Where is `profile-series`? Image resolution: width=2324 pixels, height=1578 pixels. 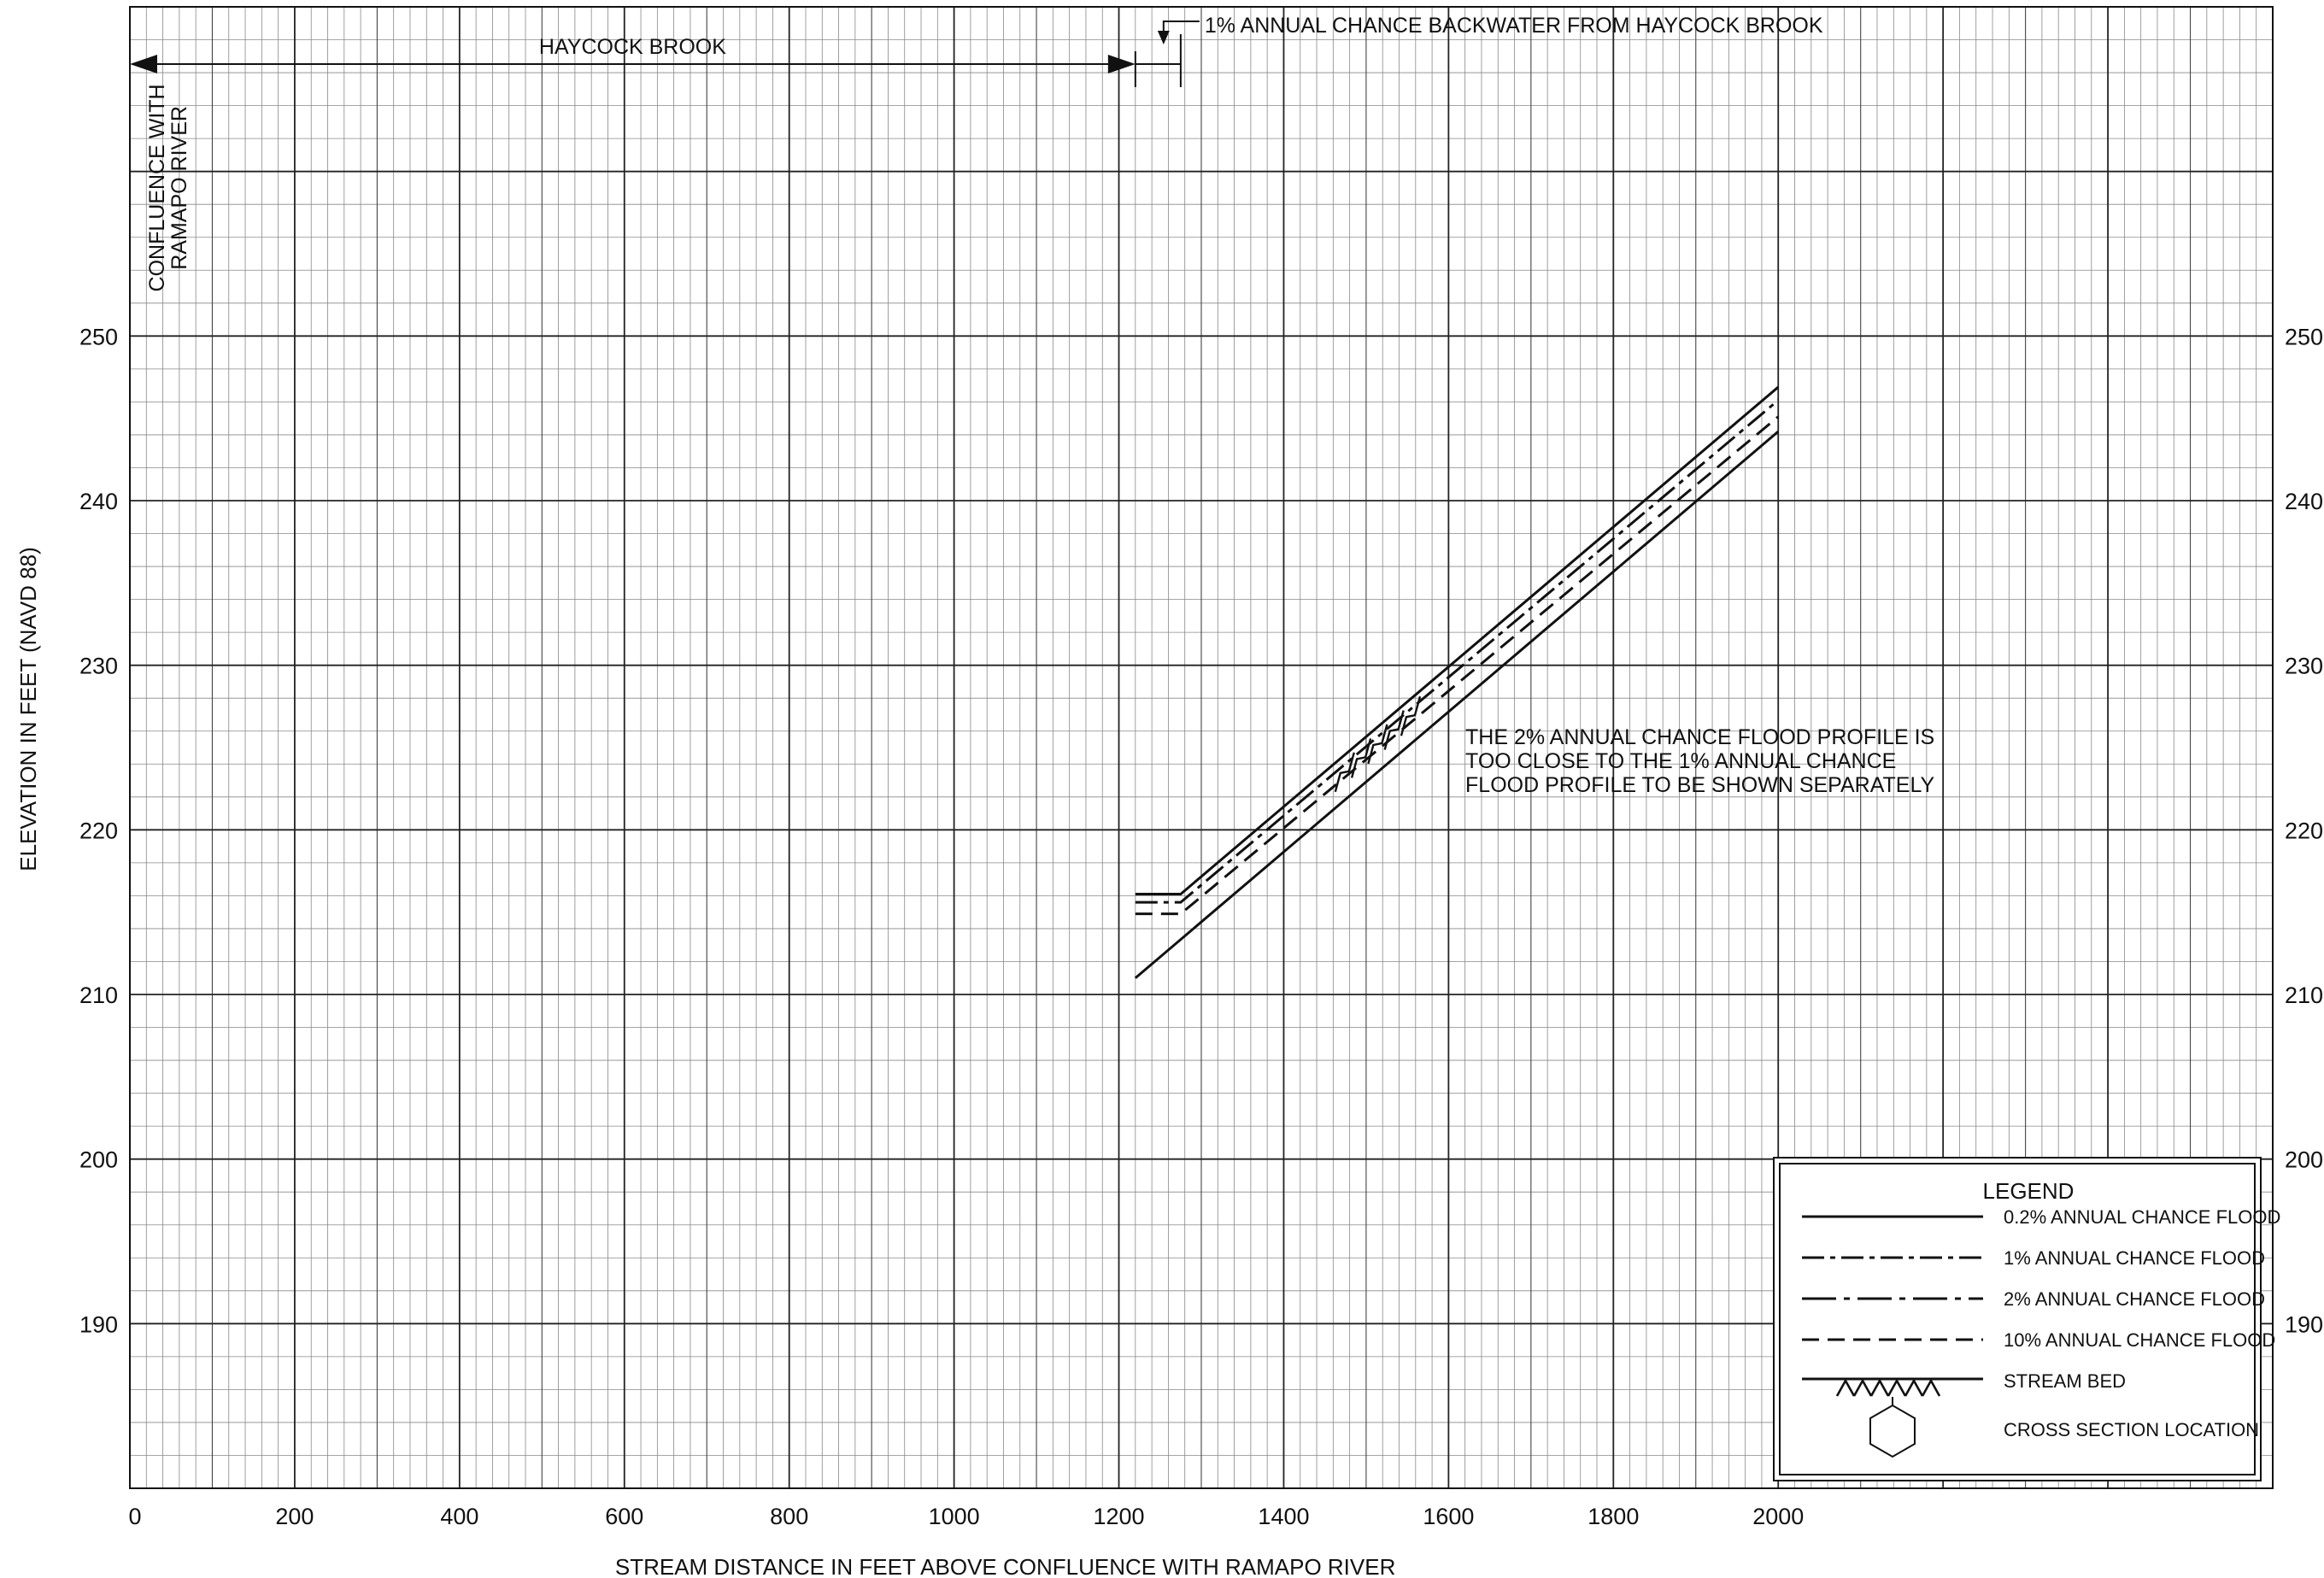 profile-series is located at coordinates (1457, 682).